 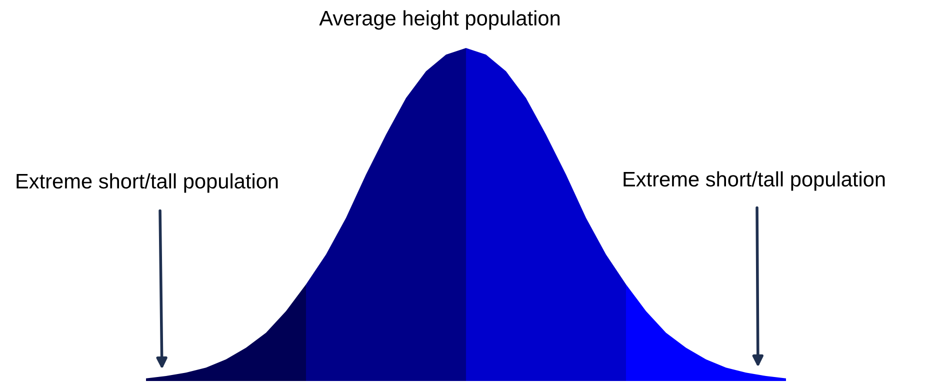 I want to click on chart-title: Average height population, so click(x=439, y=20).